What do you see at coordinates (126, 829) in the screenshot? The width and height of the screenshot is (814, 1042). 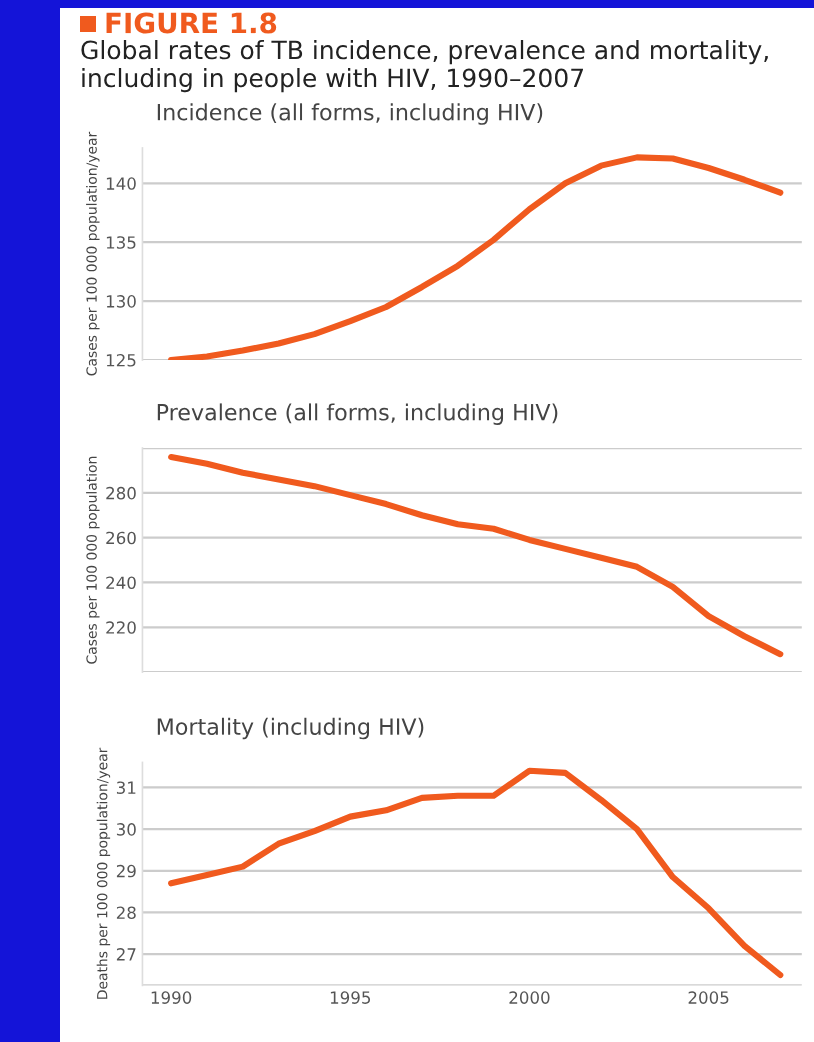 I see `y-tick-label: 30` at bounding box center [126, 829].